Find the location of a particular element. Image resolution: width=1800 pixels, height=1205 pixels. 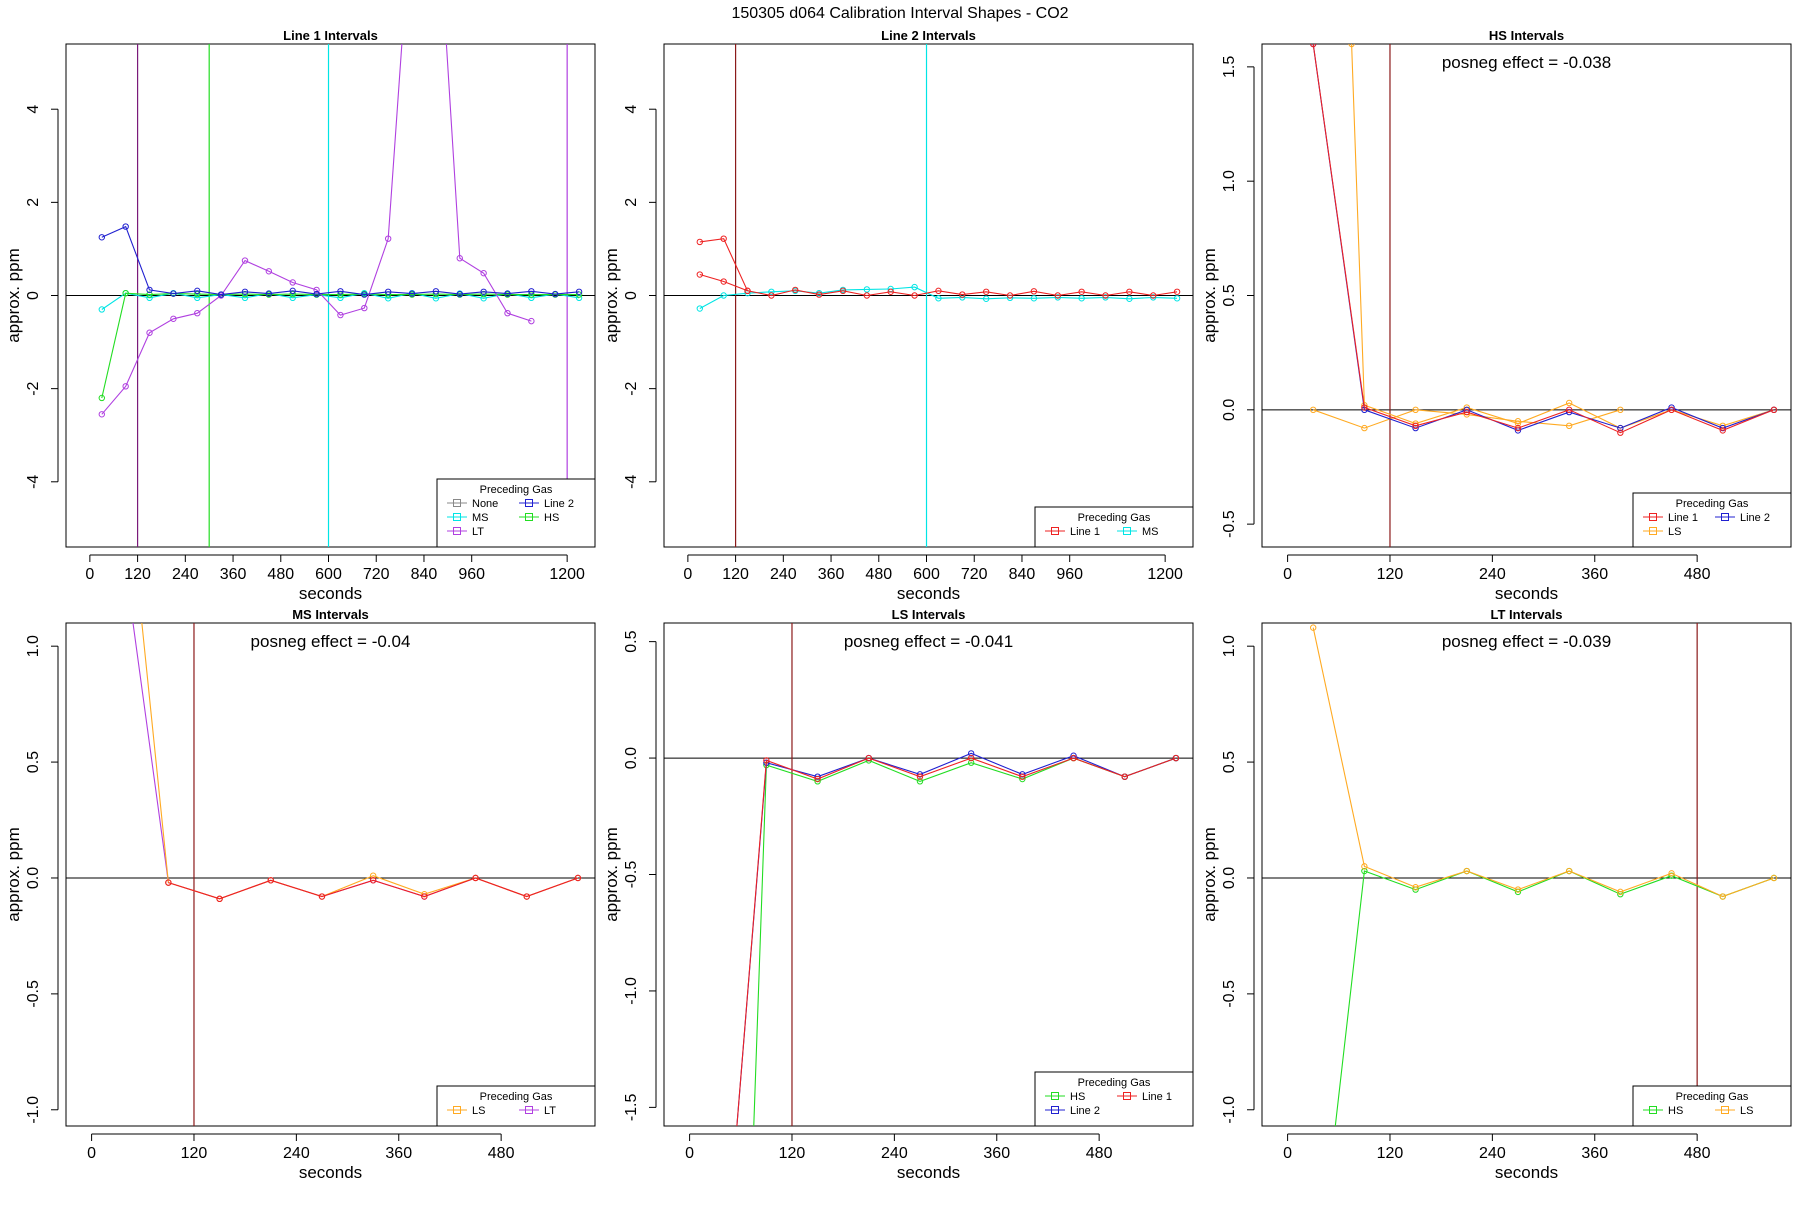

y-tick-label: -2 is located at coordinates (631, 388).